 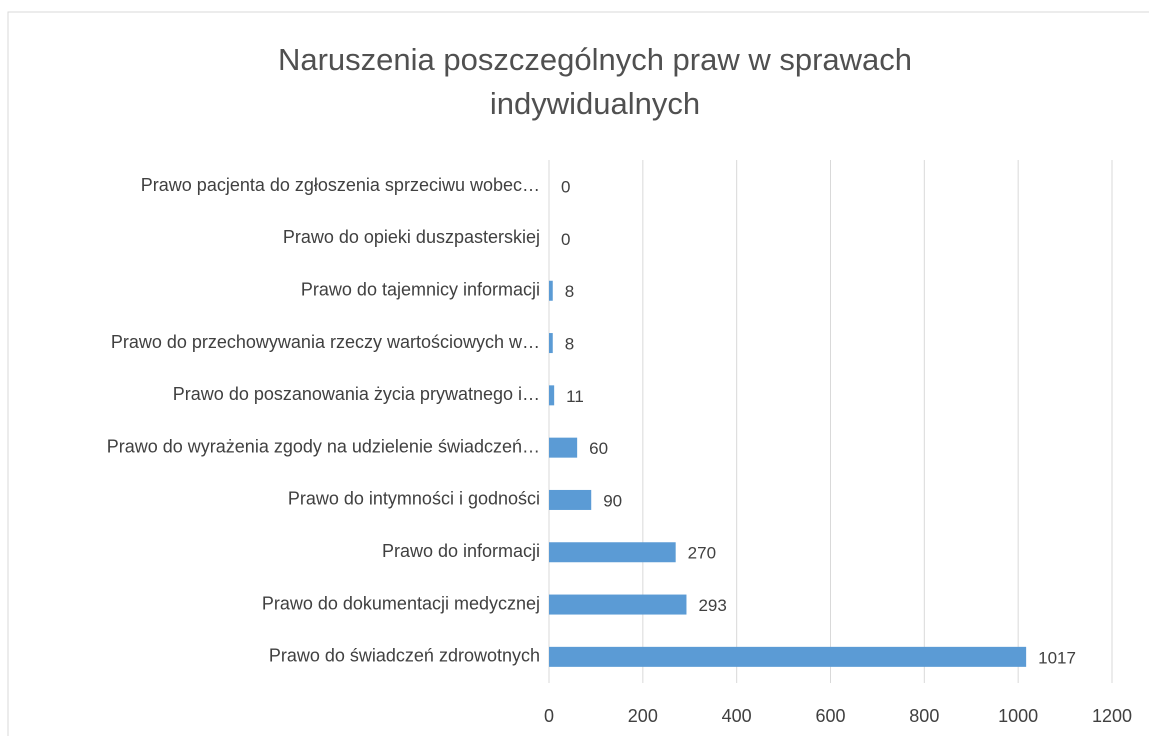 I want to click on y-tick-label: Prawo do informacji, so click(x=461, y=551).